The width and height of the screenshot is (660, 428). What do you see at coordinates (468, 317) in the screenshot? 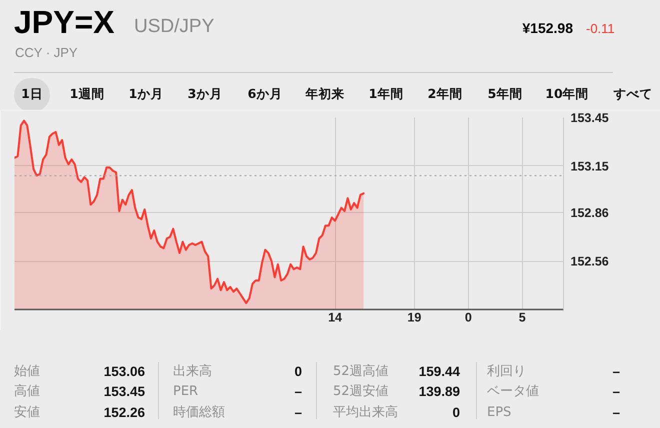
I see `x-tick-label: 0` at bounding box center [468, 317].